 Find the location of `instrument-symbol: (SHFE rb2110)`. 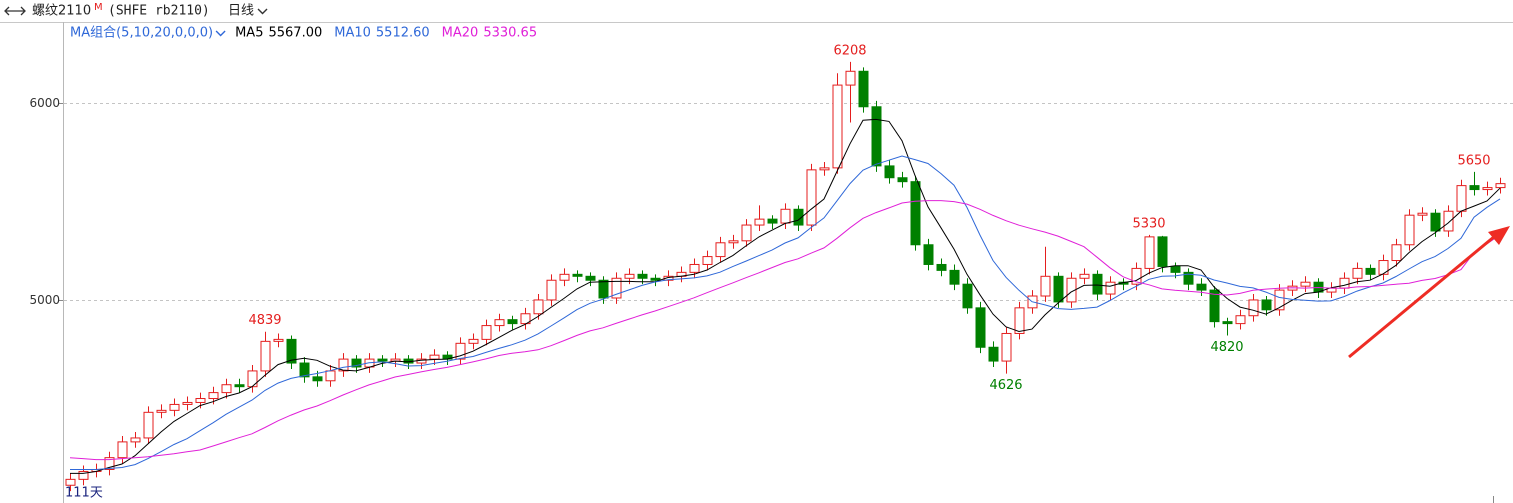

instrument-symbol: (SHFE rb2110) is located at coordinates (159, 11).